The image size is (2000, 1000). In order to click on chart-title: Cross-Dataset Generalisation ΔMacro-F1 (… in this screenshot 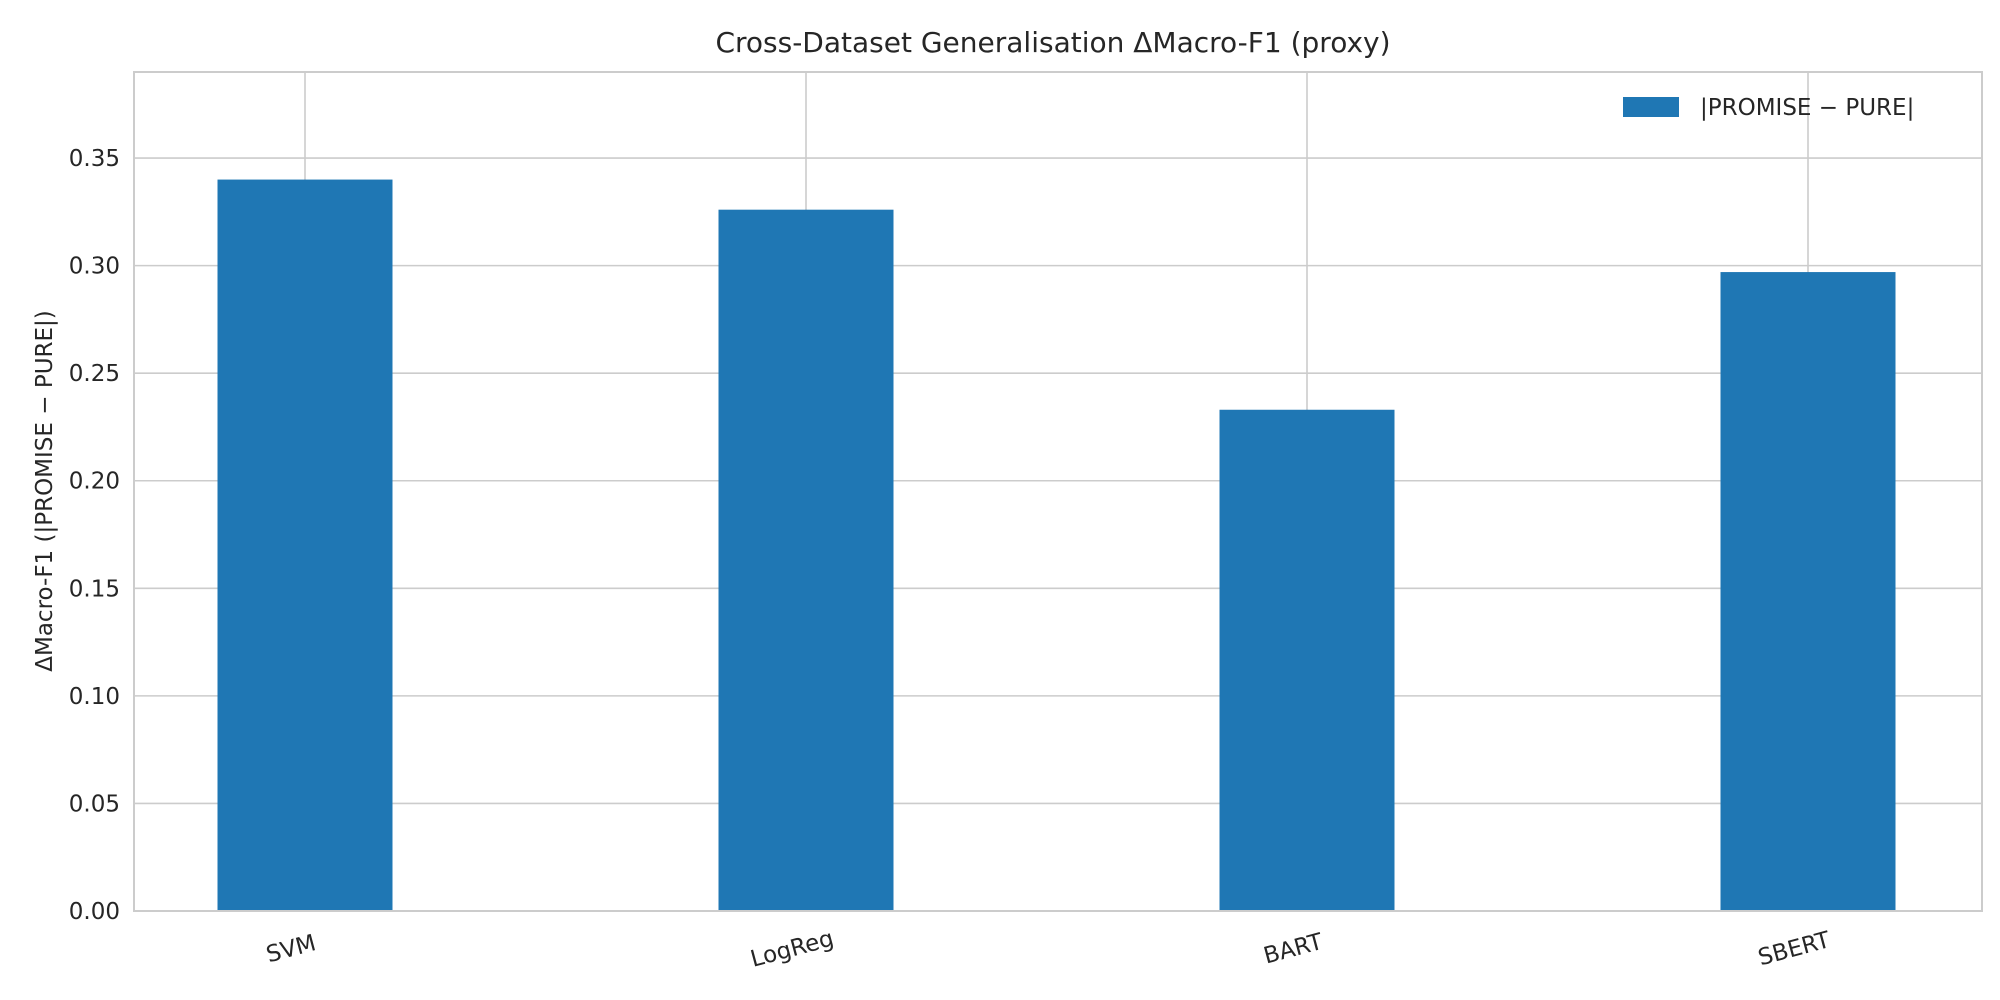, I will do `click(1052, 42)`.